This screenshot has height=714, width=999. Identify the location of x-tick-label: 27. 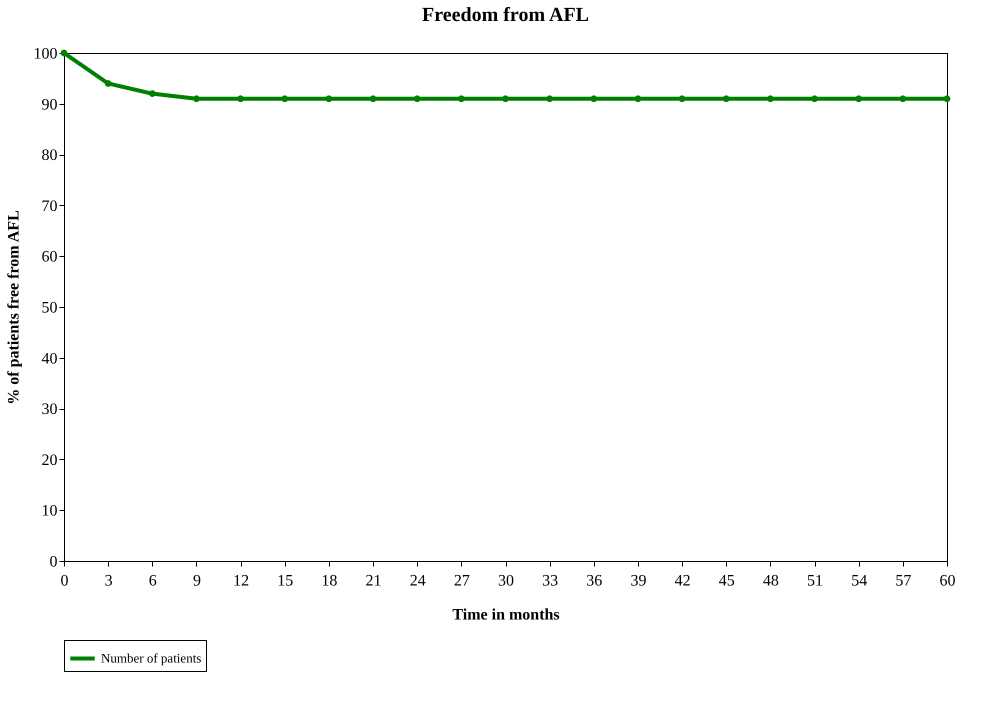
(462, 581).